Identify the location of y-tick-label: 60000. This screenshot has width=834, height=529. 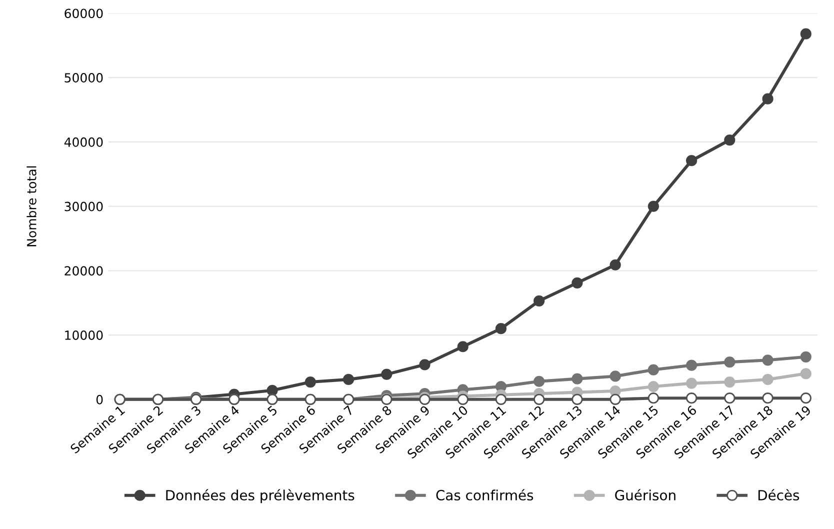
(83, 13).